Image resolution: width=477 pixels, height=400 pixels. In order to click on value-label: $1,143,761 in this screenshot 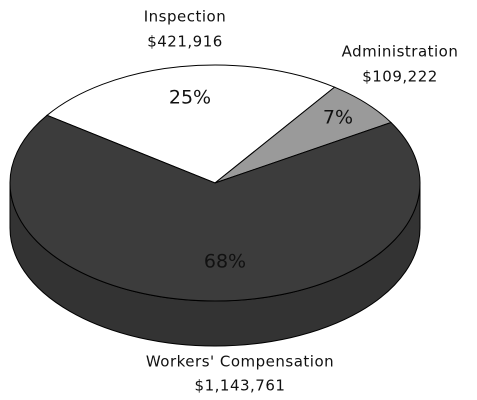, I will do `click(240, 386)`.